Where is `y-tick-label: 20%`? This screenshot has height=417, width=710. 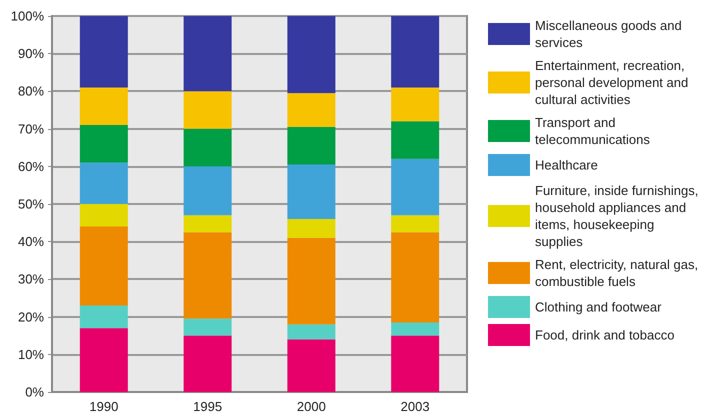 y-tick-label: 20% is located at coordinates (31, 316).